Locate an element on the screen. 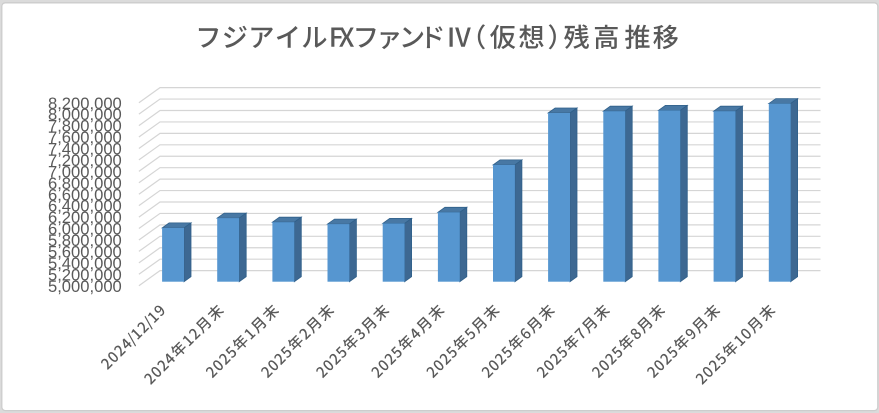 The width and height of the screenshot is (879, 413). svg-text: 7,800,000 is located at coordinates (85, 126).